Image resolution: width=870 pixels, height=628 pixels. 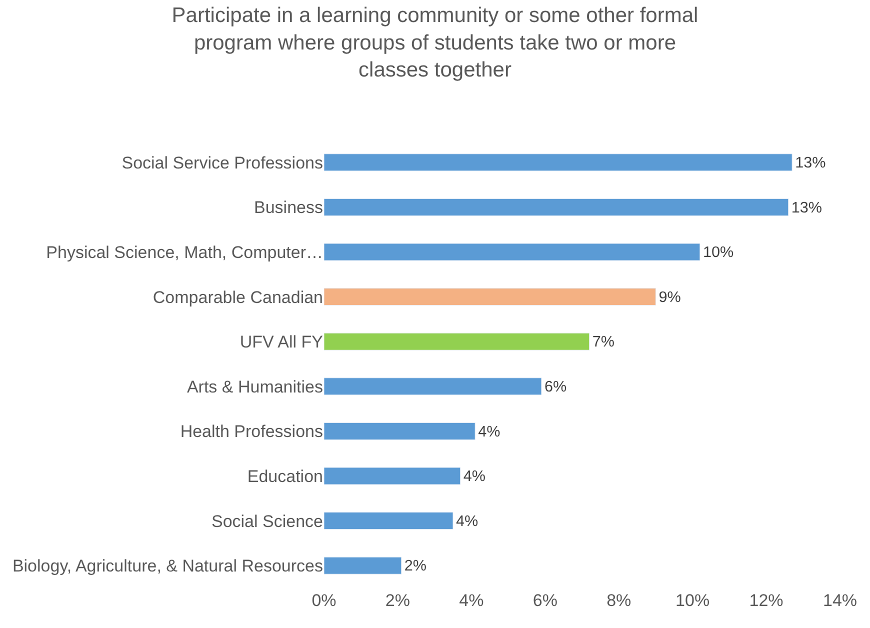 I want to click on x-tick-label: 12%, so click(x=766, y=600).